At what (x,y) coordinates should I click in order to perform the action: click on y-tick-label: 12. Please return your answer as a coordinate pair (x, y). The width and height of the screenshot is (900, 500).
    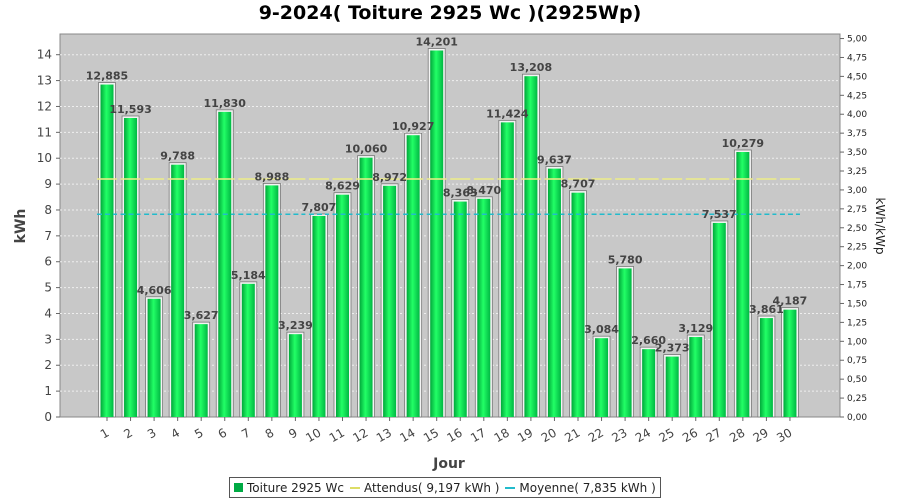
    Looking at the image, I should click on (44, 106).